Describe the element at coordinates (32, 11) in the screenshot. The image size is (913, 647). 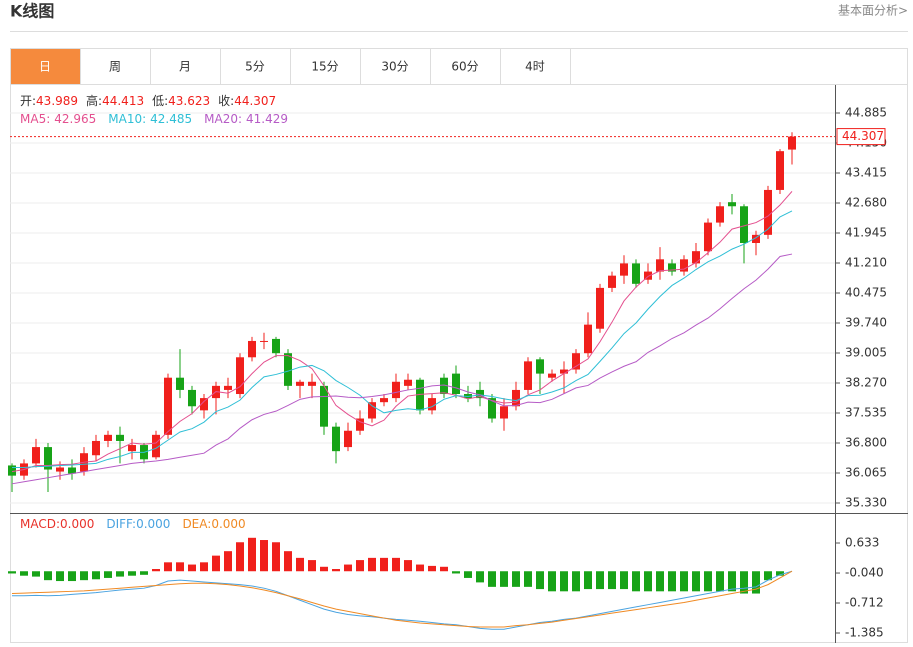
I see `page-title: K线图` at that location.